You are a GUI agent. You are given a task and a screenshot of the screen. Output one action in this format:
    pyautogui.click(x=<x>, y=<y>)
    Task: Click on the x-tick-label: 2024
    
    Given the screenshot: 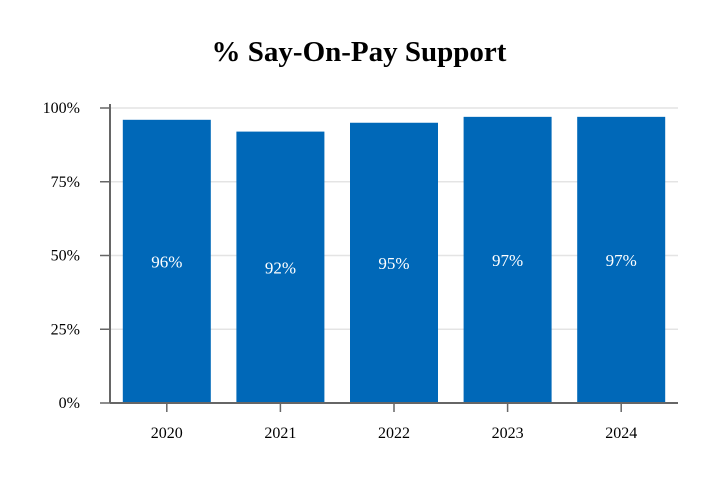 What is the action you would take?
    pyautogui.click(x=621, y=433)
    